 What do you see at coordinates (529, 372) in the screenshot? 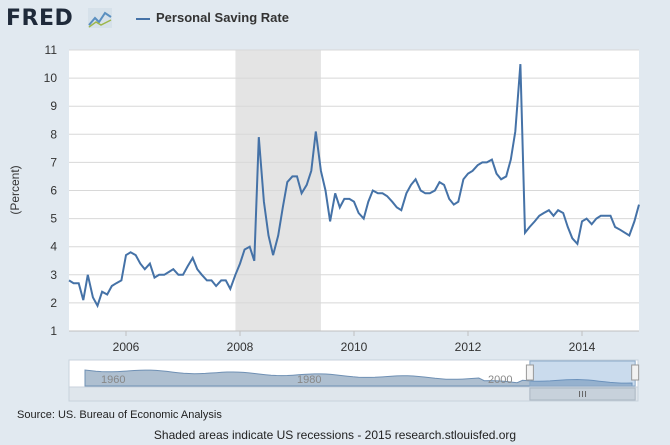
I see `navigator-handle-left` at bounding box center [529, 372].